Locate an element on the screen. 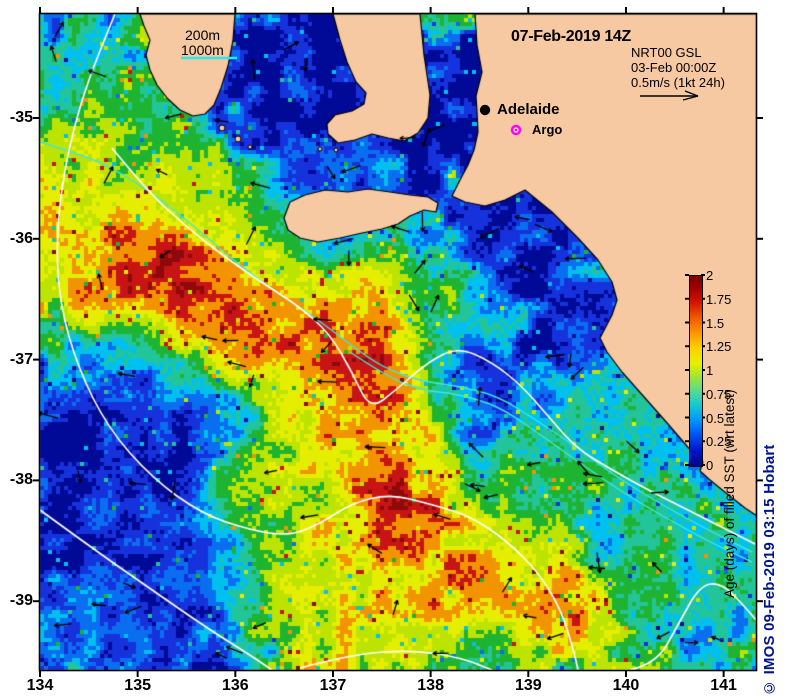 This screenshot has height=700, width=791. colorbar-tick-label: 0 is located at coordinates (710, 465).